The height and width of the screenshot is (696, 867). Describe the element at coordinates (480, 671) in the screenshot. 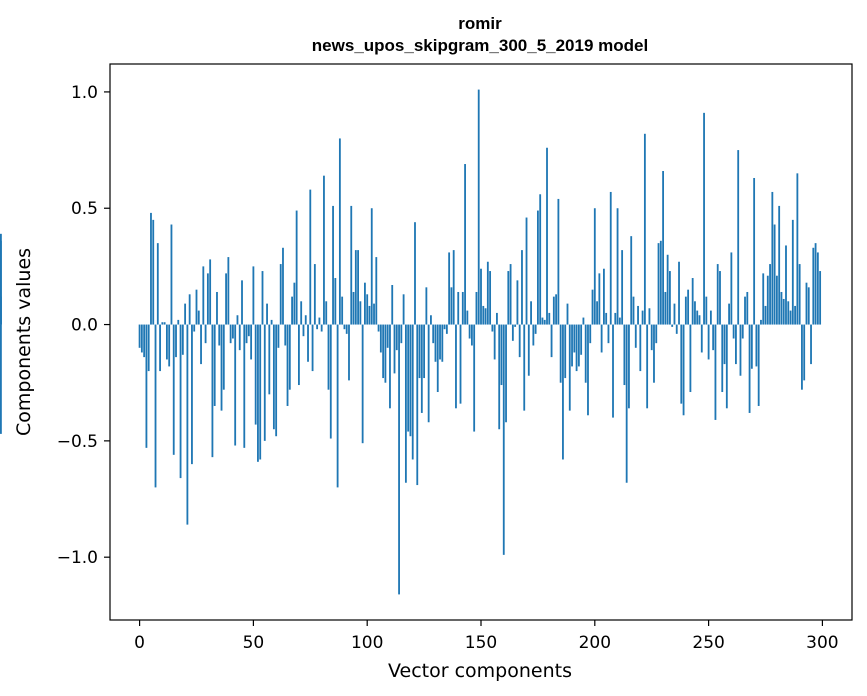

I see `x-axis-label: Vector components` at that location.